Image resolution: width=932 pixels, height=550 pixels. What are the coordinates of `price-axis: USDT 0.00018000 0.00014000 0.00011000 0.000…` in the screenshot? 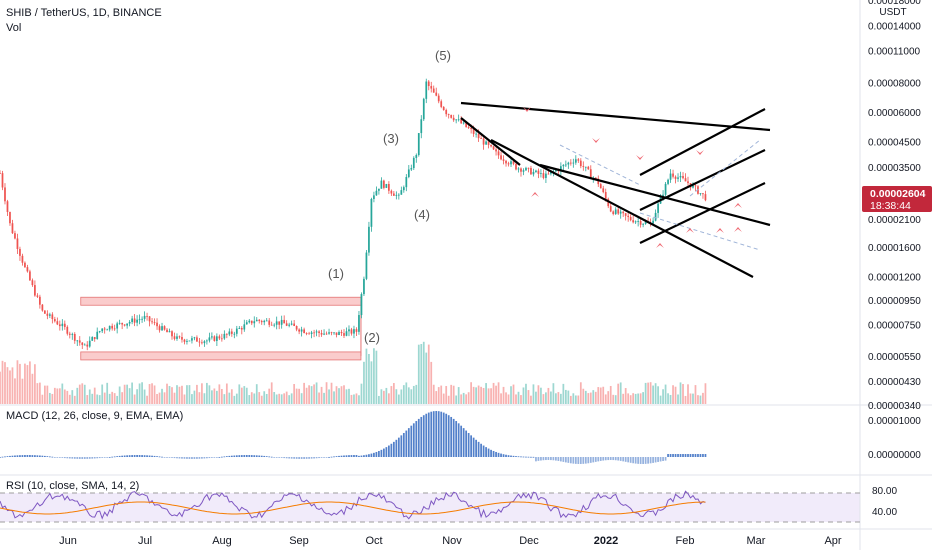 It's located at (894, 206).